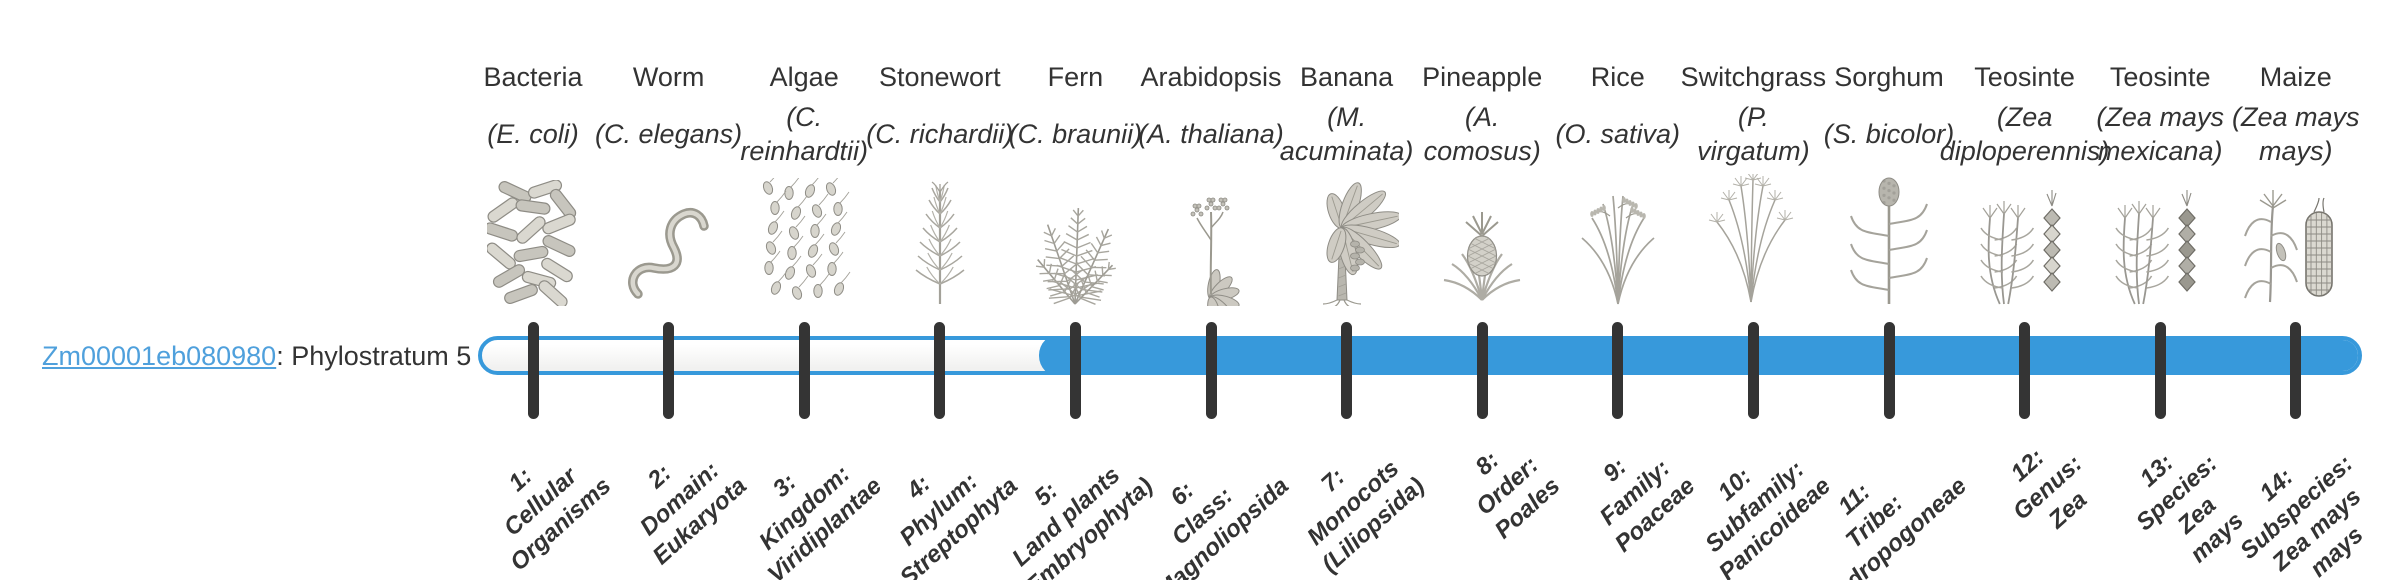 This screenshot has height=580, width=2400. Describe the element at coordinates (159, 356) in the screenshot. I see `gene-link: Zm00001eb080980` at that location.